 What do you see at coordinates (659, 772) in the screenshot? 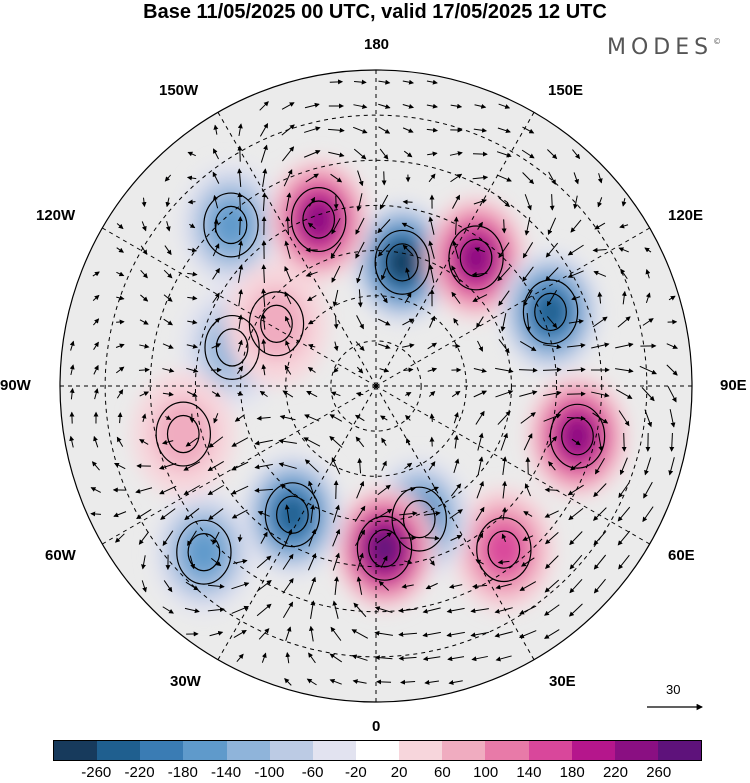
I see `colorbar-tick-label: 260` at bounding box center [659, 772].